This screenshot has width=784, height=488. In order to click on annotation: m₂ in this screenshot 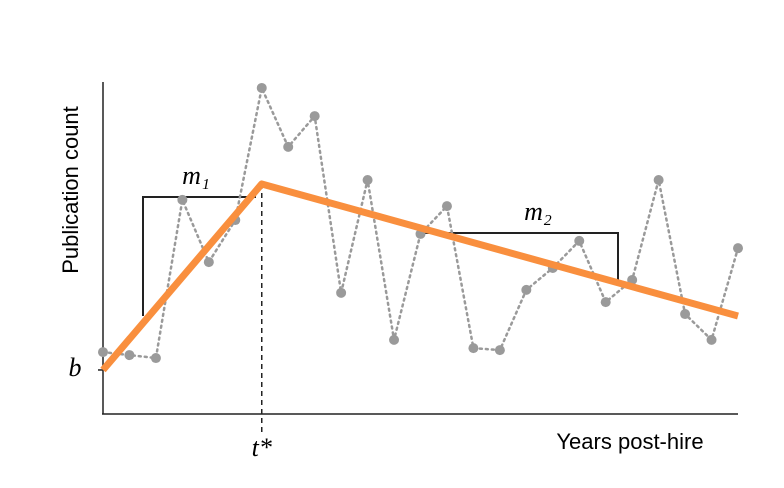, I will do `click(538, 211)`.